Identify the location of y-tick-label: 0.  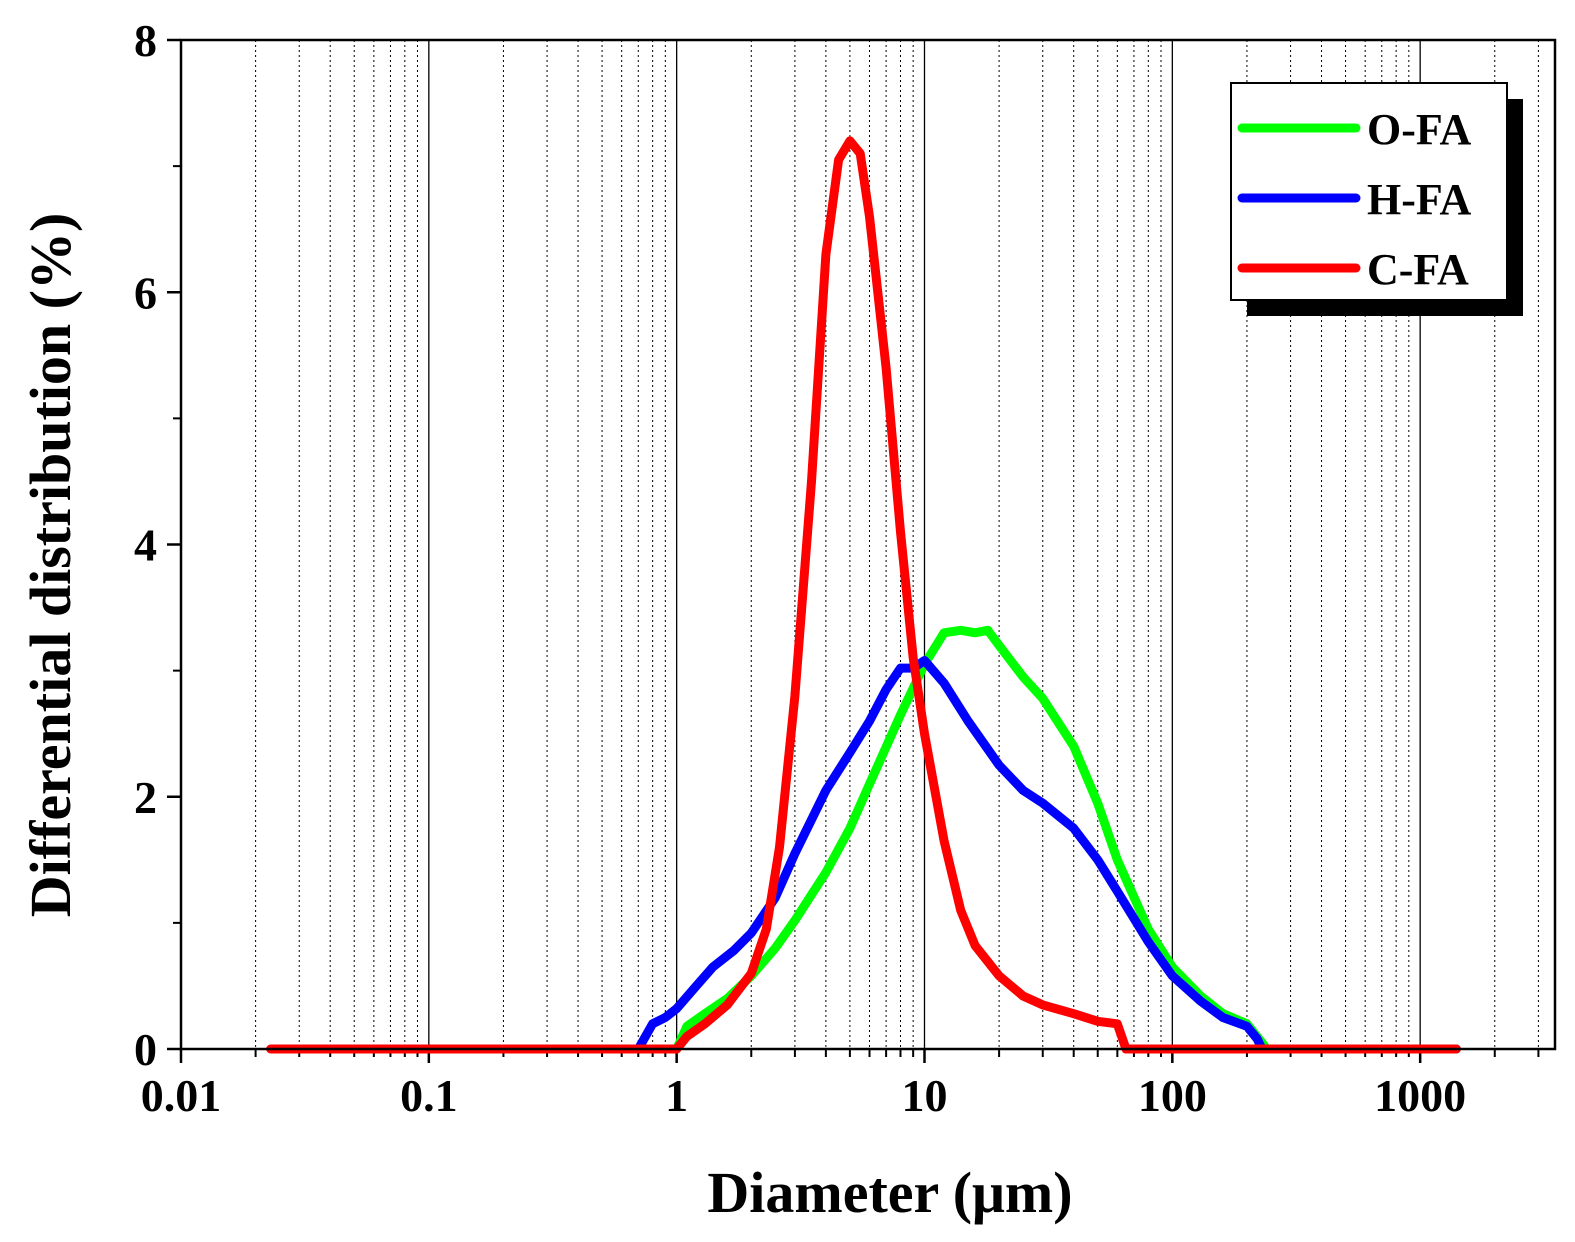
(145, 1049).